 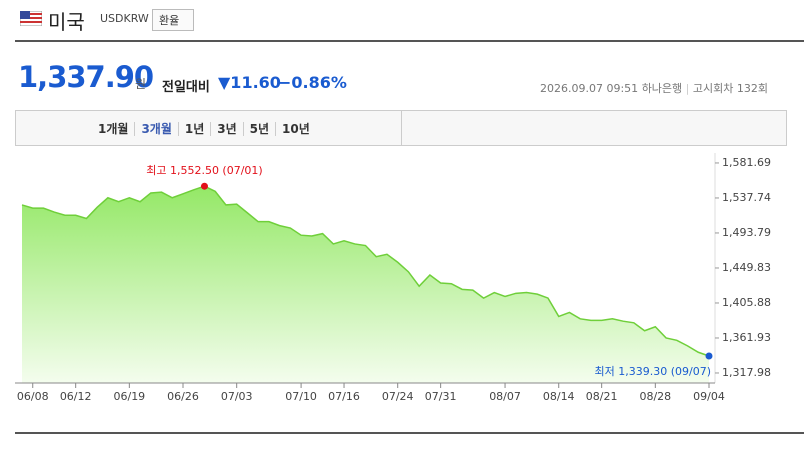 What do you see at coordinates (730, 88) in the screenshot?
I see `round: 고시회차 132회` at bounding box center [730, 88].